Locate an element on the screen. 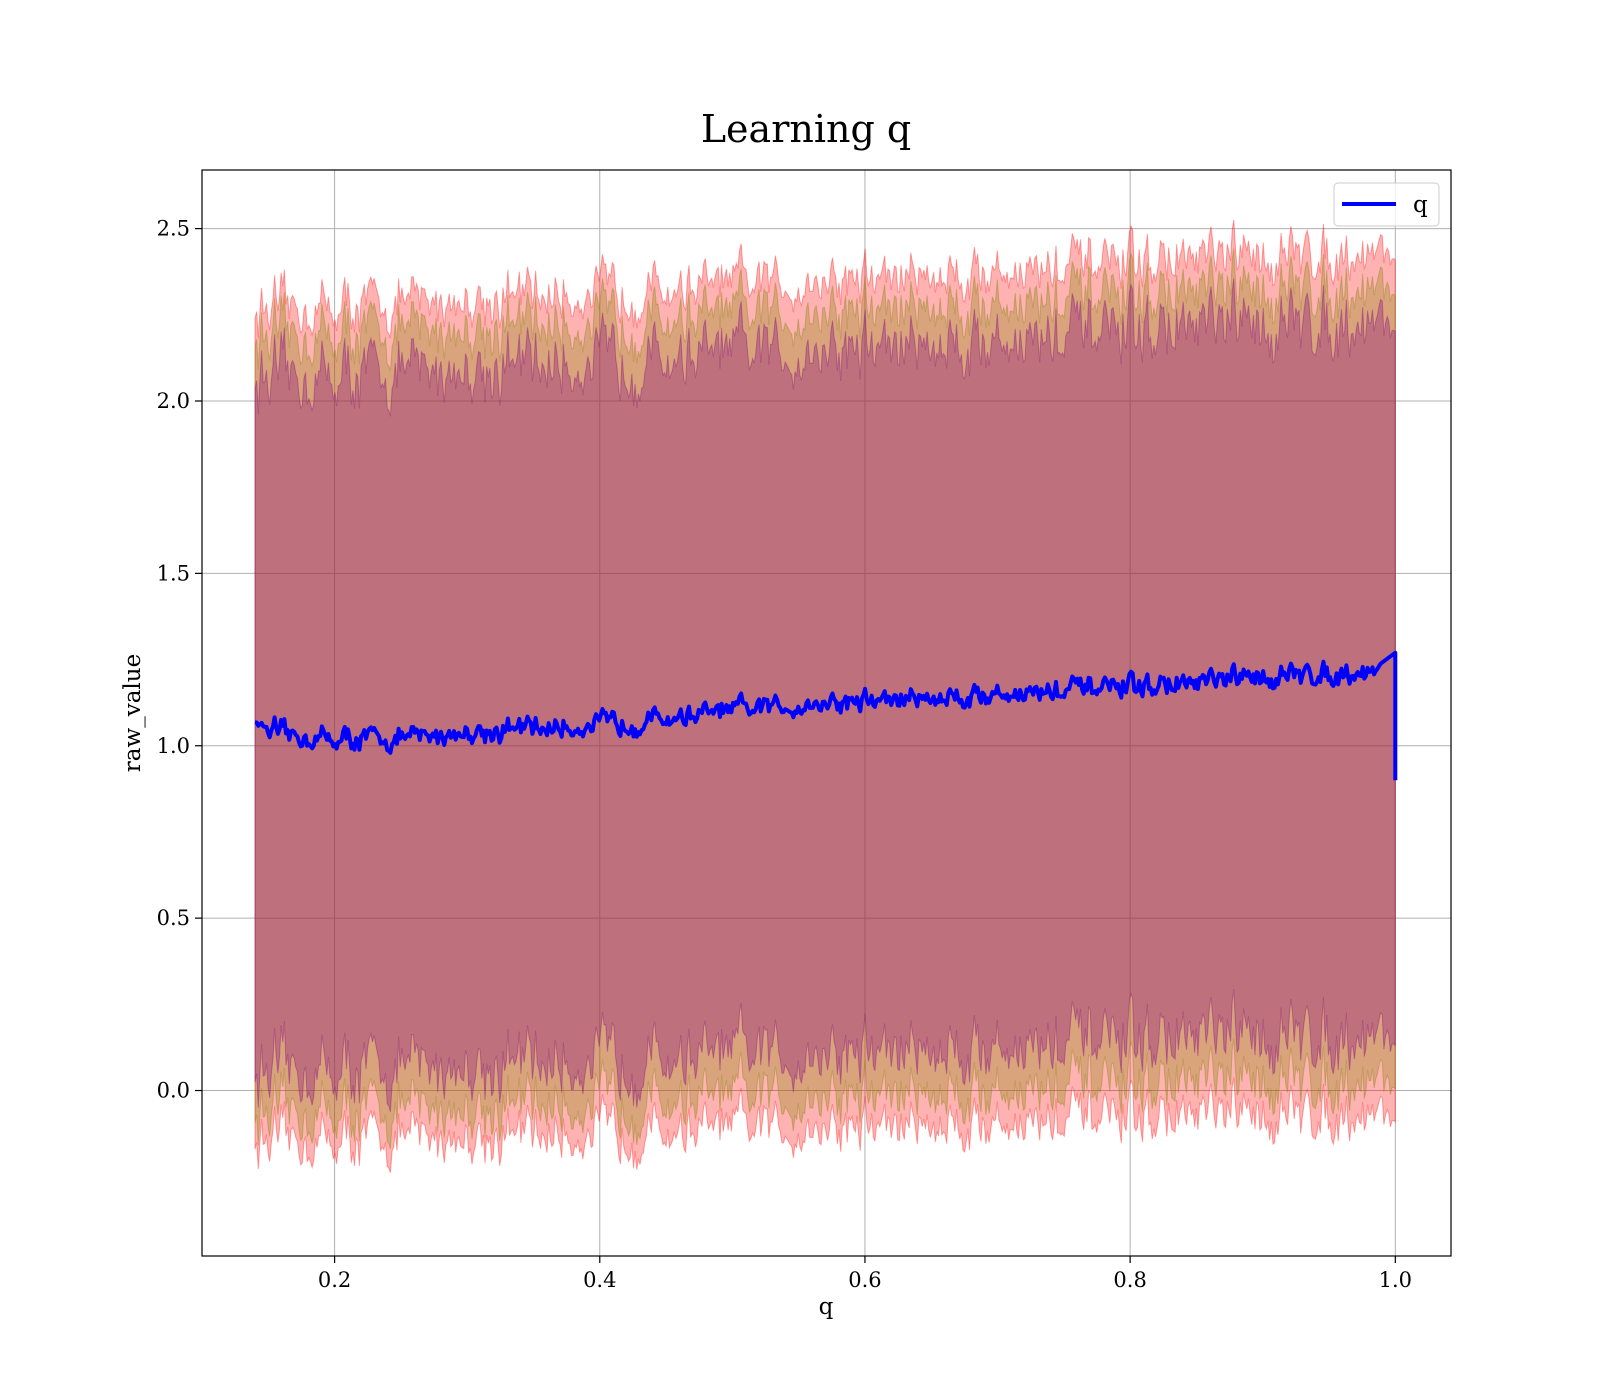  y-tick-label: 0.0 is located at coordinates (173, 1091).